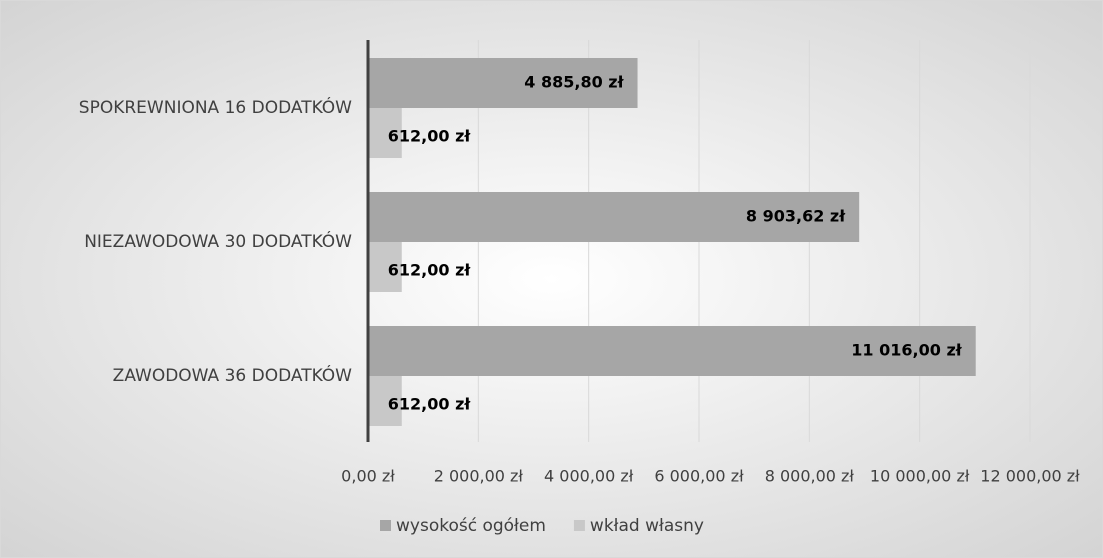 This screenshot has width=1103, height=558. What do you see at coordinates (647, 526) in the screenshot?
I see `legend-label: wkład własny` at bounding box center [647, 526].